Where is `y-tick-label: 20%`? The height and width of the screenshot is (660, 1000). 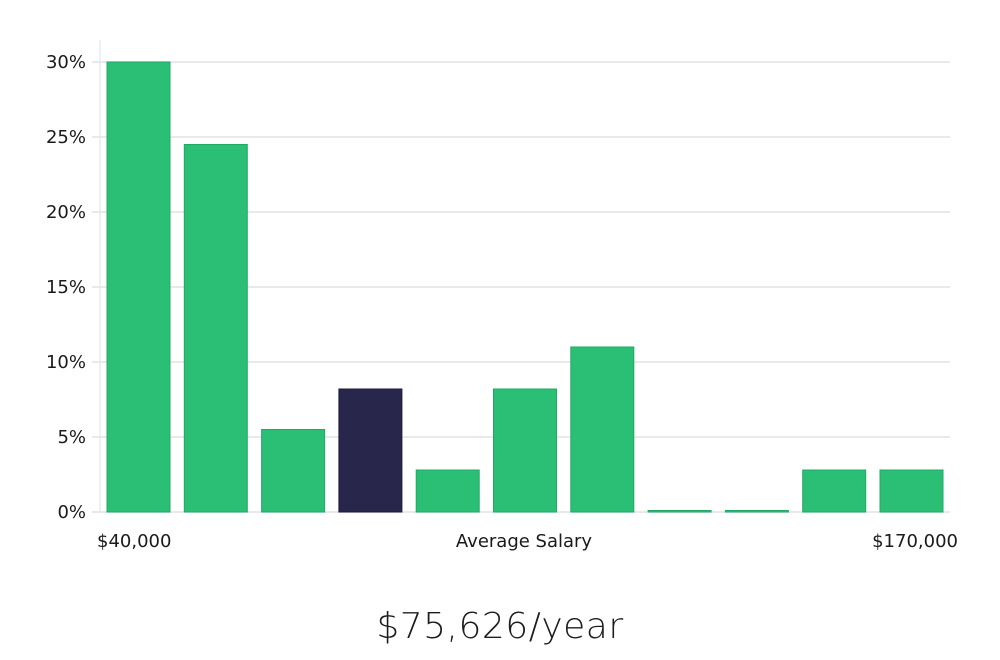 y-tick-label: 20% is located at coordinates (66, 212).